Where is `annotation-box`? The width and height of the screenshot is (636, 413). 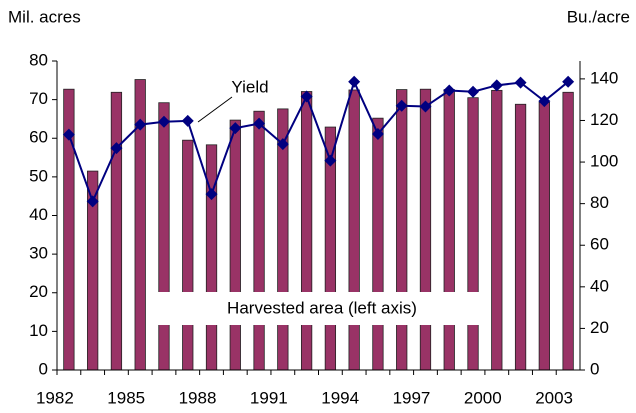 annotation-box is located at coordinates (322, 308).